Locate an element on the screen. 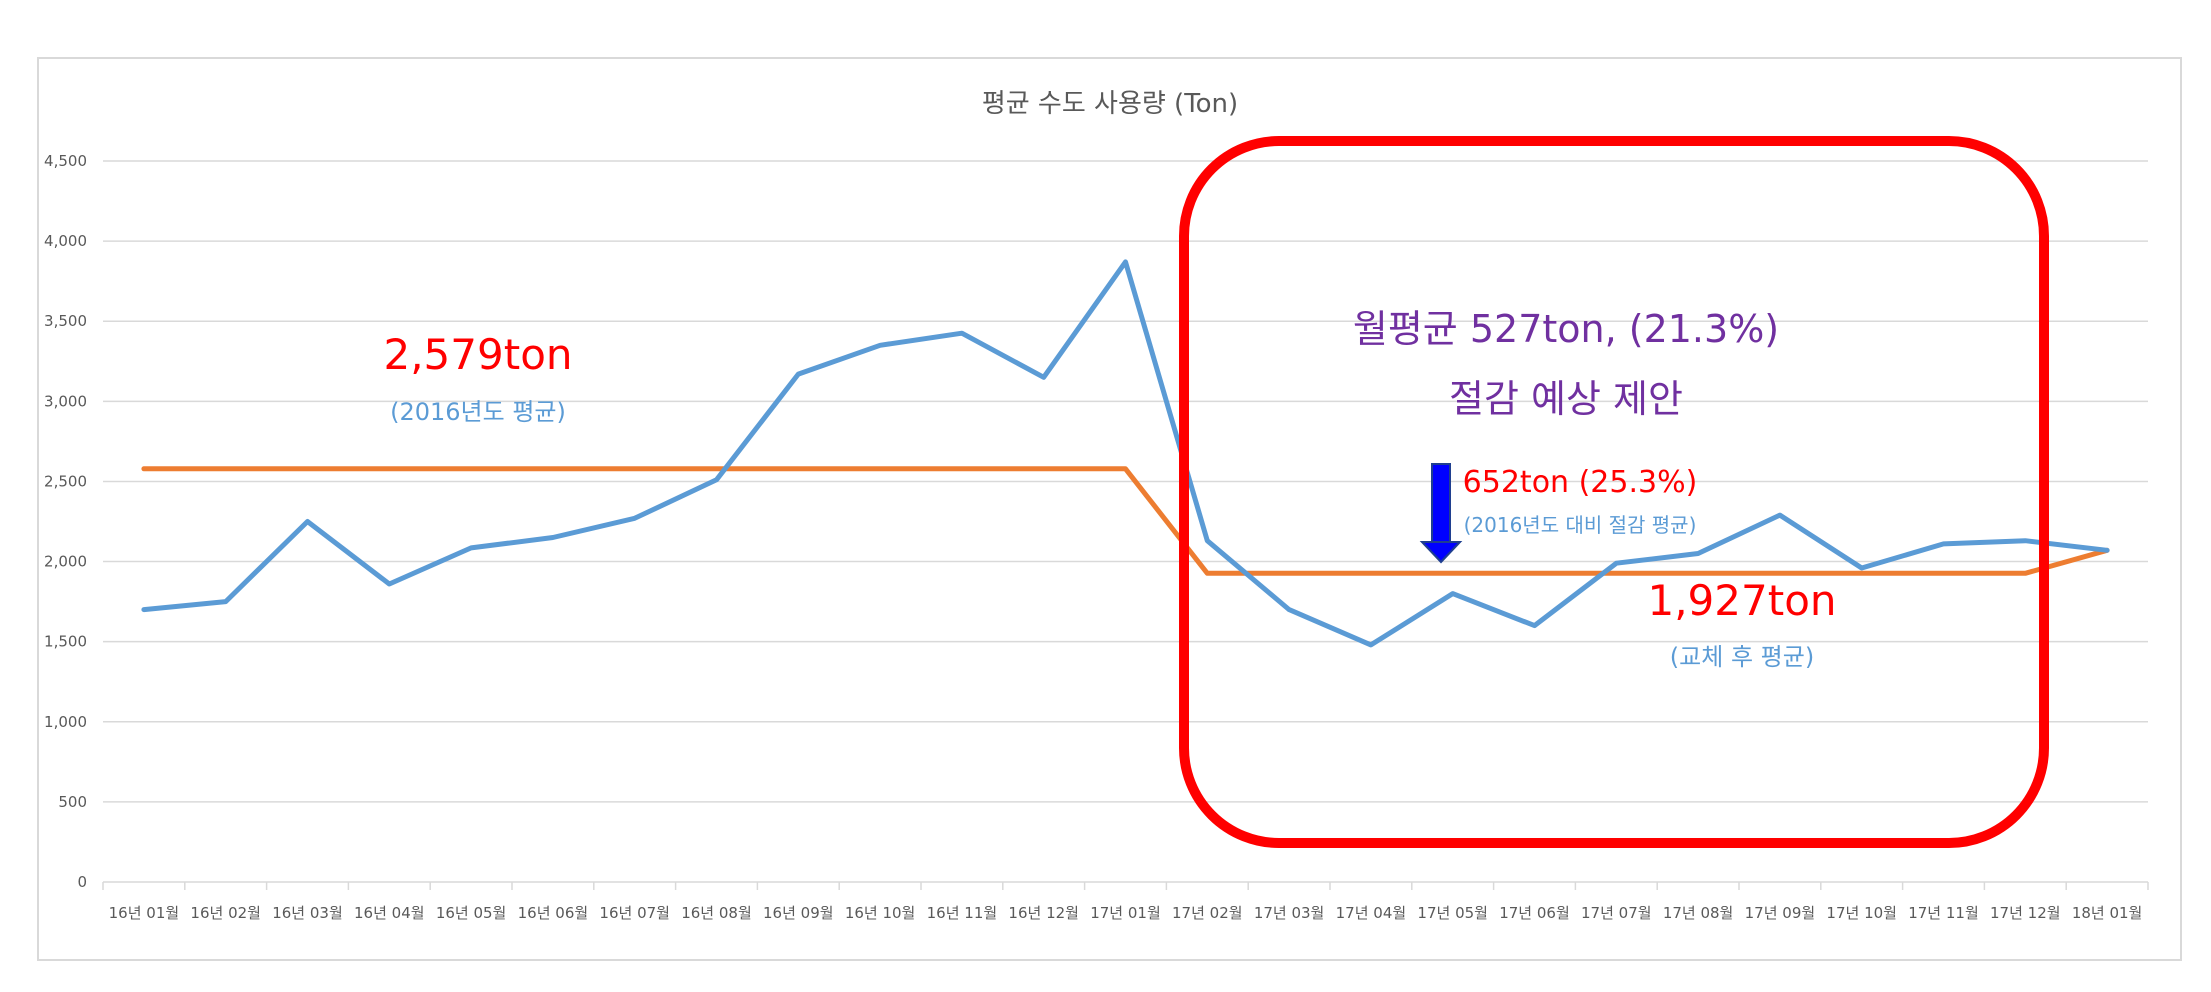  x-tick-label: 16년 09월 is located at coordinates (798, 913).